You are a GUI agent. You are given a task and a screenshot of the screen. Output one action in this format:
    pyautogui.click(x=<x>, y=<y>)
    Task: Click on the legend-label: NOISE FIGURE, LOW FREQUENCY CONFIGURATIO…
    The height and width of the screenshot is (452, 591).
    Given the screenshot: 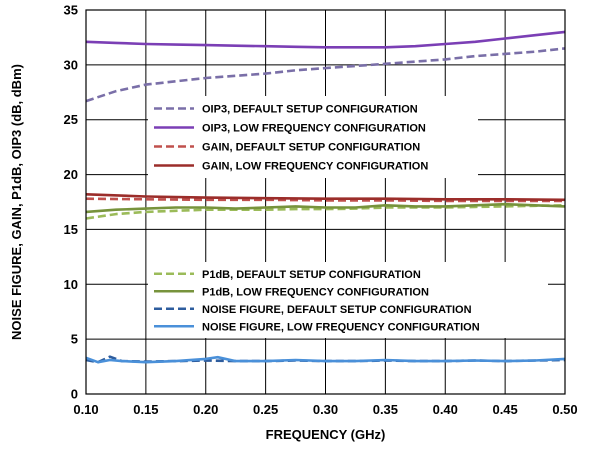 What is the action you would take?
    pyautogui.click(x=341, y=327)
    